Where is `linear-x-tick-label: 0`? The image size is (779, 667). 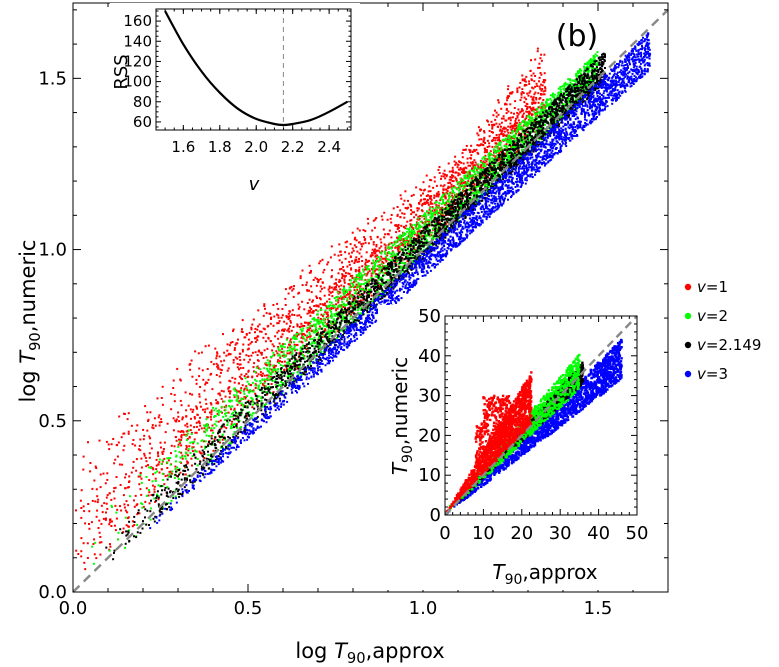
linear-x-tick-label: 0 is located at coordinates (444, 533).